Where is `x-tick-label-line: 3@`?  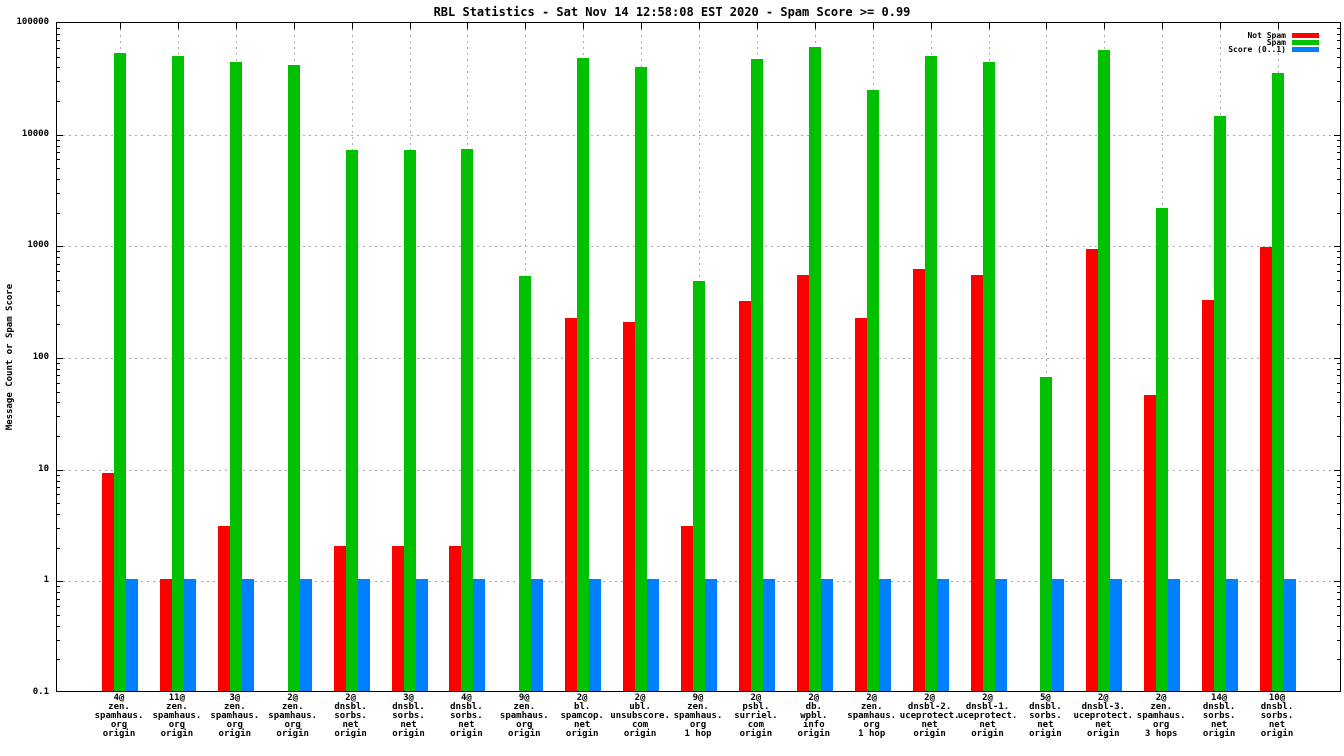 x-tick-label-line: 3@ is located at coordinates (235, 698).